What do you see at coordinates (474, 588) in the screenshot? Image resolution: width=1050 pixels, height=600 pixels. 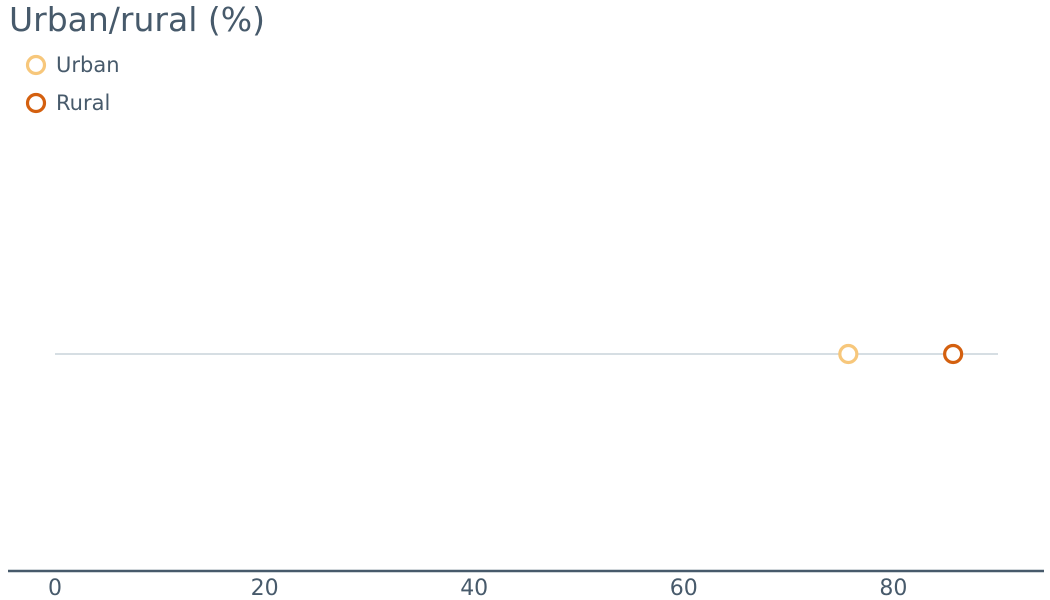 I see `x-tick-label: 40` at bounding box center [474, 588].